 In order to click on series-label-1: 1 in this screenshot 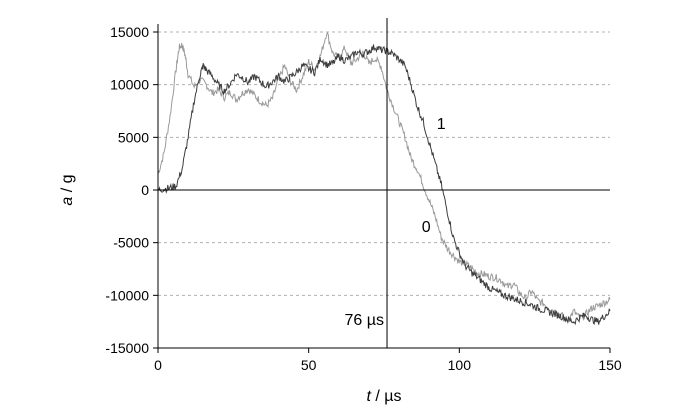, I will do `click(441, 124)`.